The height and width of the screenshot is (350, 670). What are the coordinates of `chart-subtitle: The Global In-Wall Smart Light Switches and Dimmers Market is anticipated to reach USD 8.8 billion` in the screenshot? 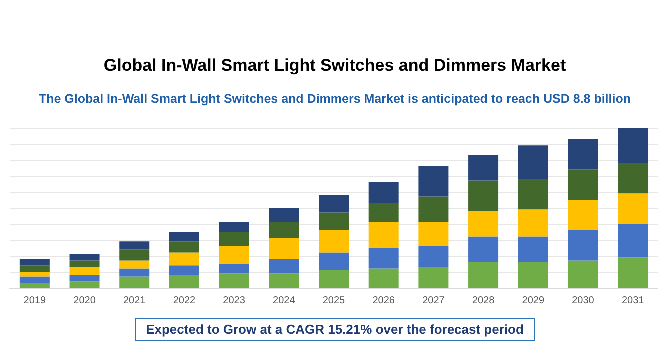 It's located at (335, 99).